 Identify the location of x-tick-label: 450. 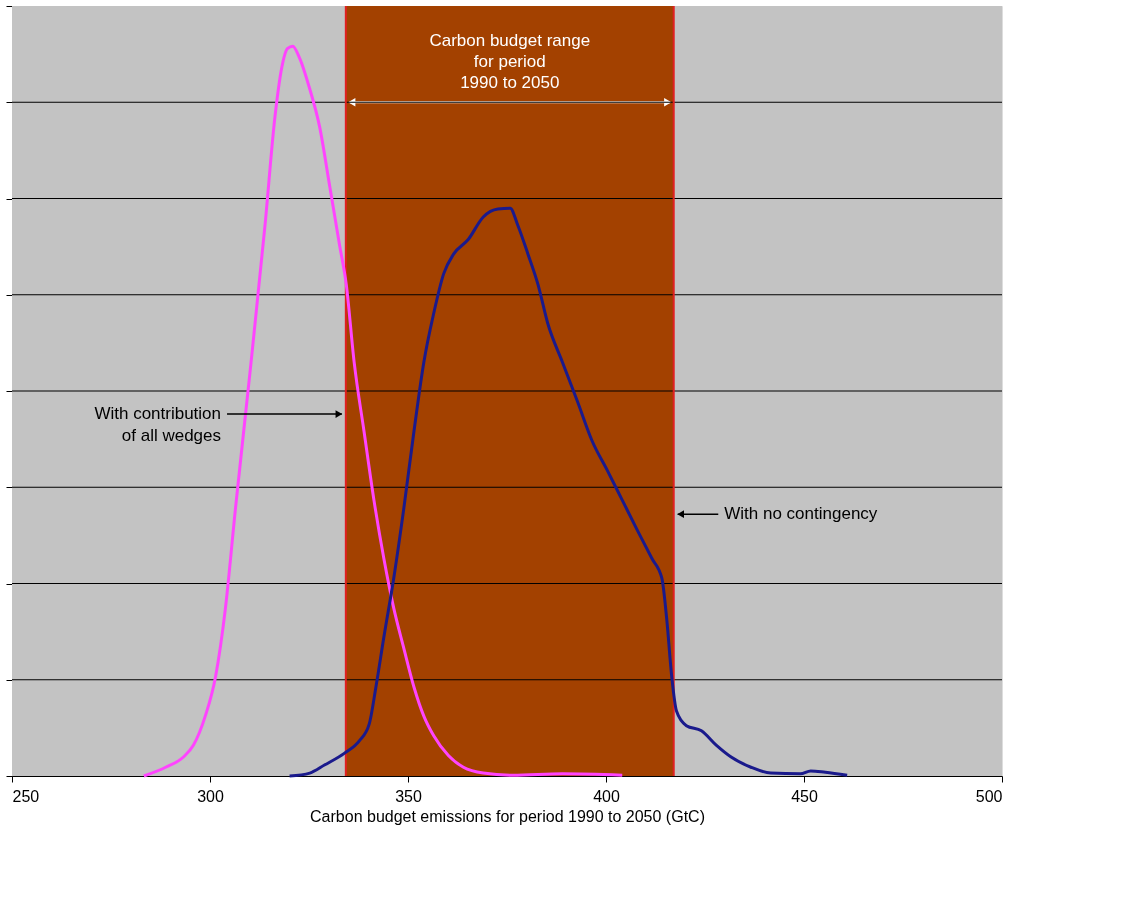
(804, 796).